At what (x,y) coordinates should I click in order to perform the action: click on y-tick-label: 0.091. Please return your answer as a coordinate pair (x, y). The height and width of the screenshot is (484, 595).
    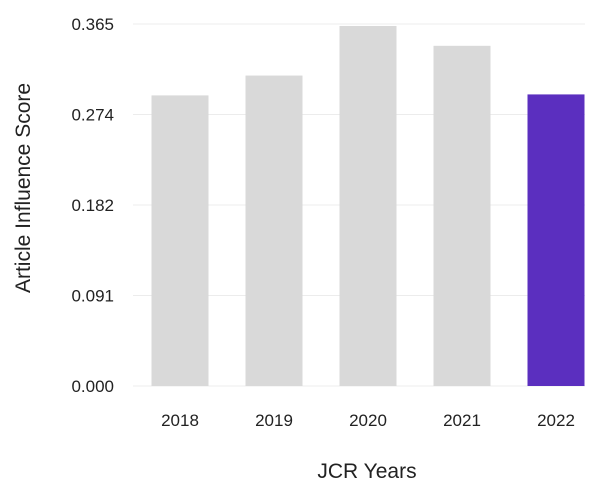
    Looking at the image, I should click on (92, 296).